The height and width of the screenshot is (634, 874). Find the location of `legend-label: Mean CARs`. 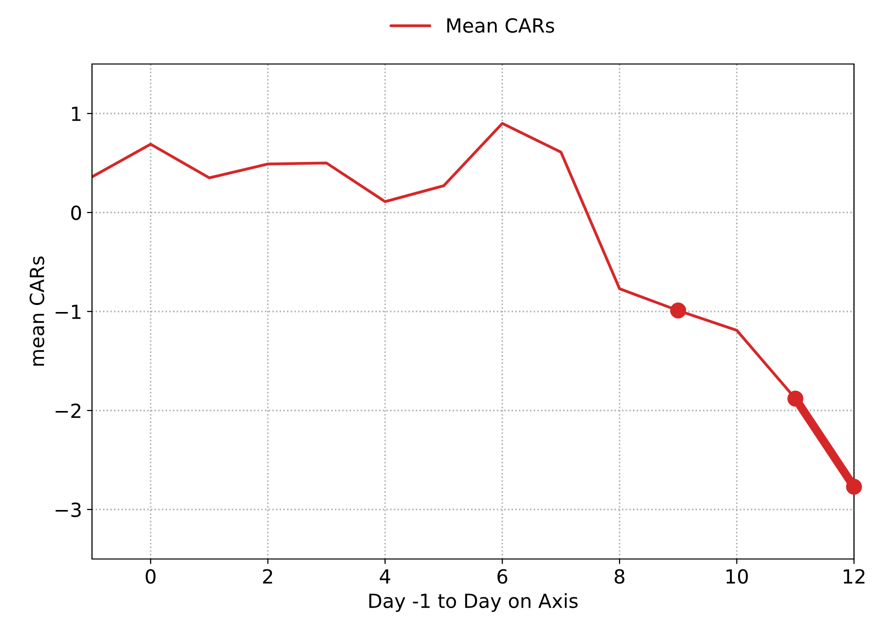

legend-label: Mean CARs is located at coordinates (500, 25).